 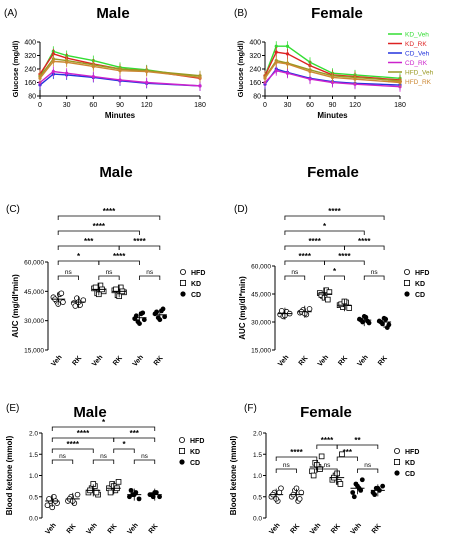 I want to click on group-legend-e: HFD KD CD, so click(x=191, y=451).